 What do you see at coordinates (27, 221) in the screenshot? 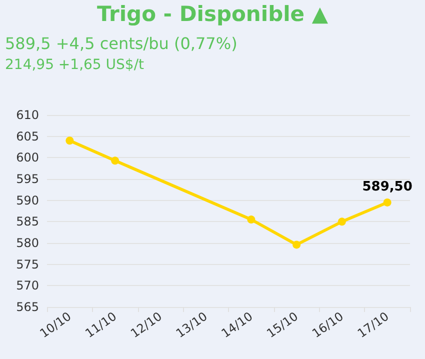
I see `y-tick-label: 585` at bounding box center [27, 221].